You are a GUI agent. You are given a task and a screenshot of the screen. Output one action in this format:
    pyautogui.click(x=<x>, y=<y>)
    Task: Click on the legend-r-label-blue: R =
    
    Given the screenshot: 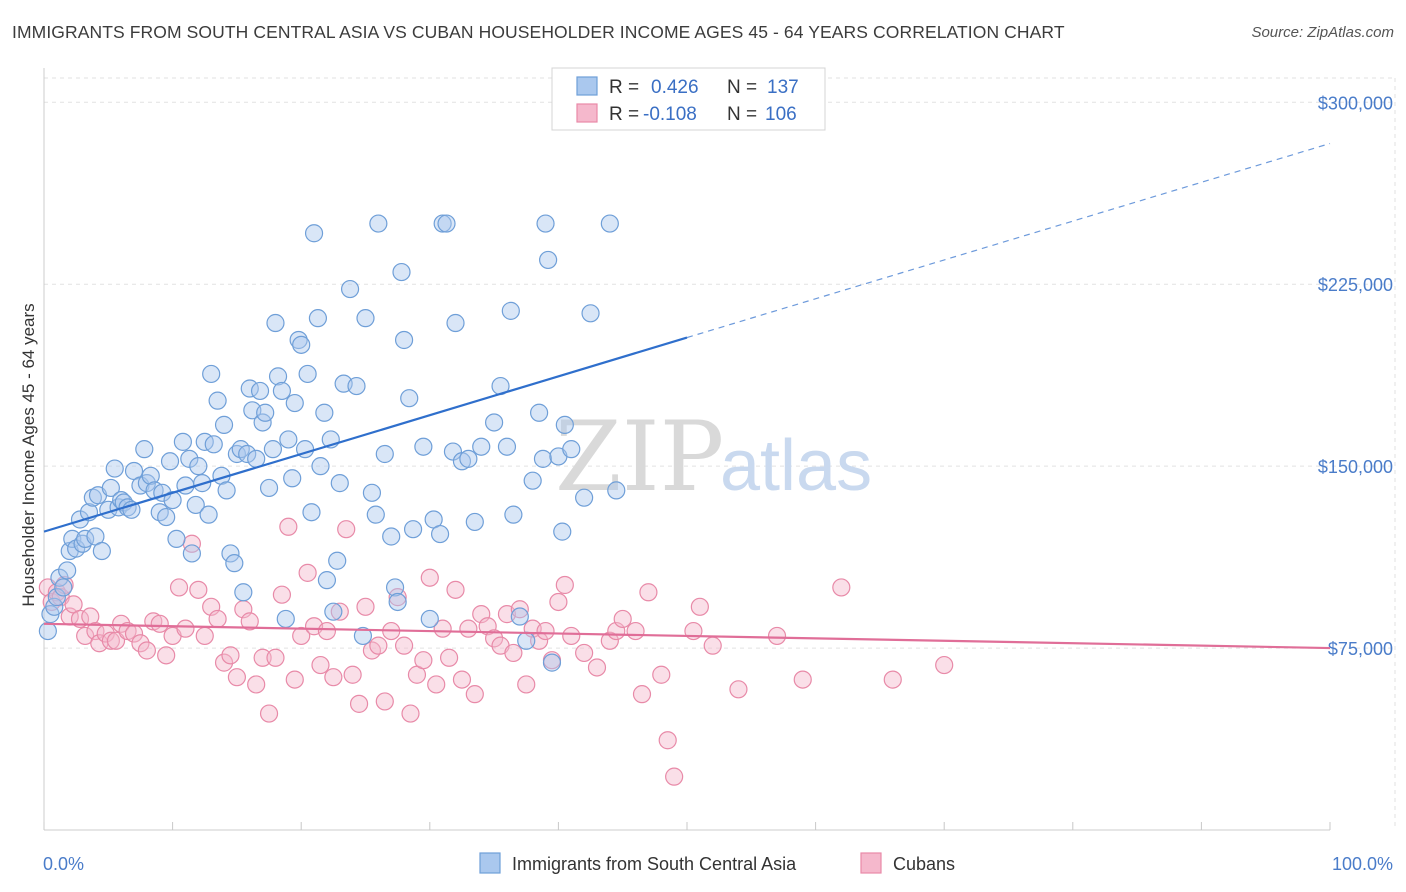 What is the action you would take?
    pyautogui.click(x=624, y=87)
    